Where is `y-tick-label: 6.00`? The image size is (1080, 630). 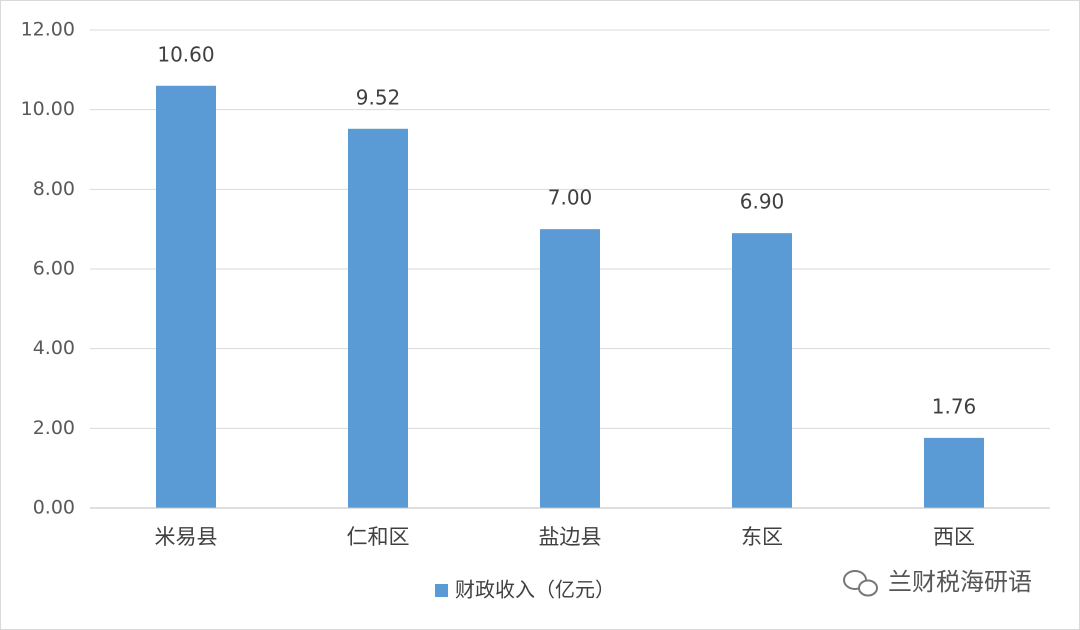
y-tick-label: 6.00 is located at coordinates (54, 269).